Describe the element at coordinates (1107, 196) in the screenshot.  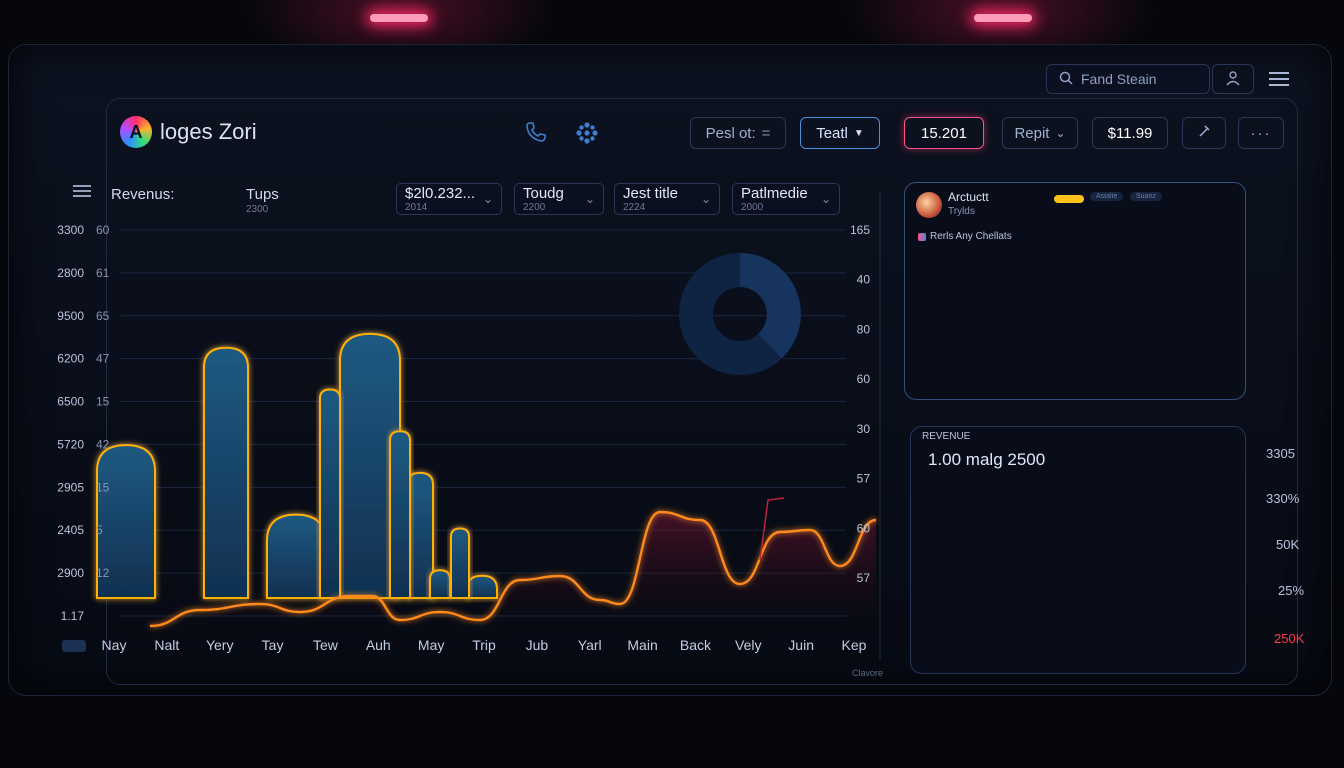
I see `tag-chip: Astalte` at that location.